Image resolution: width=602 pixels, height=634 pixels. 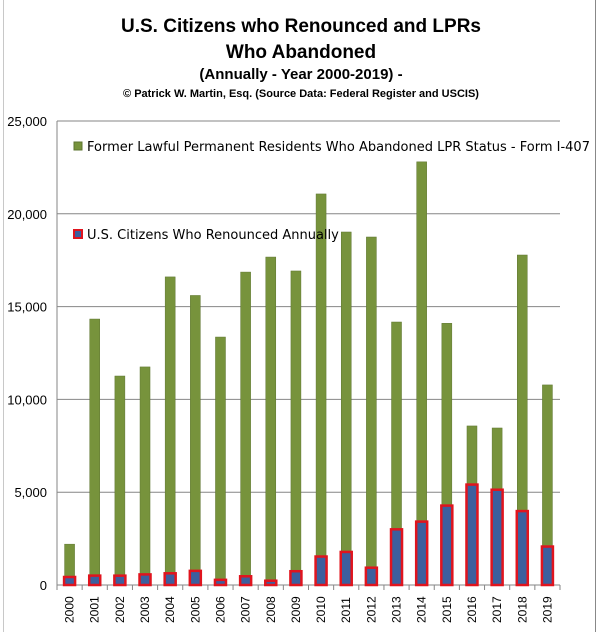 I want to click on x-tick-label: 2008, so click(x=271, y=609).